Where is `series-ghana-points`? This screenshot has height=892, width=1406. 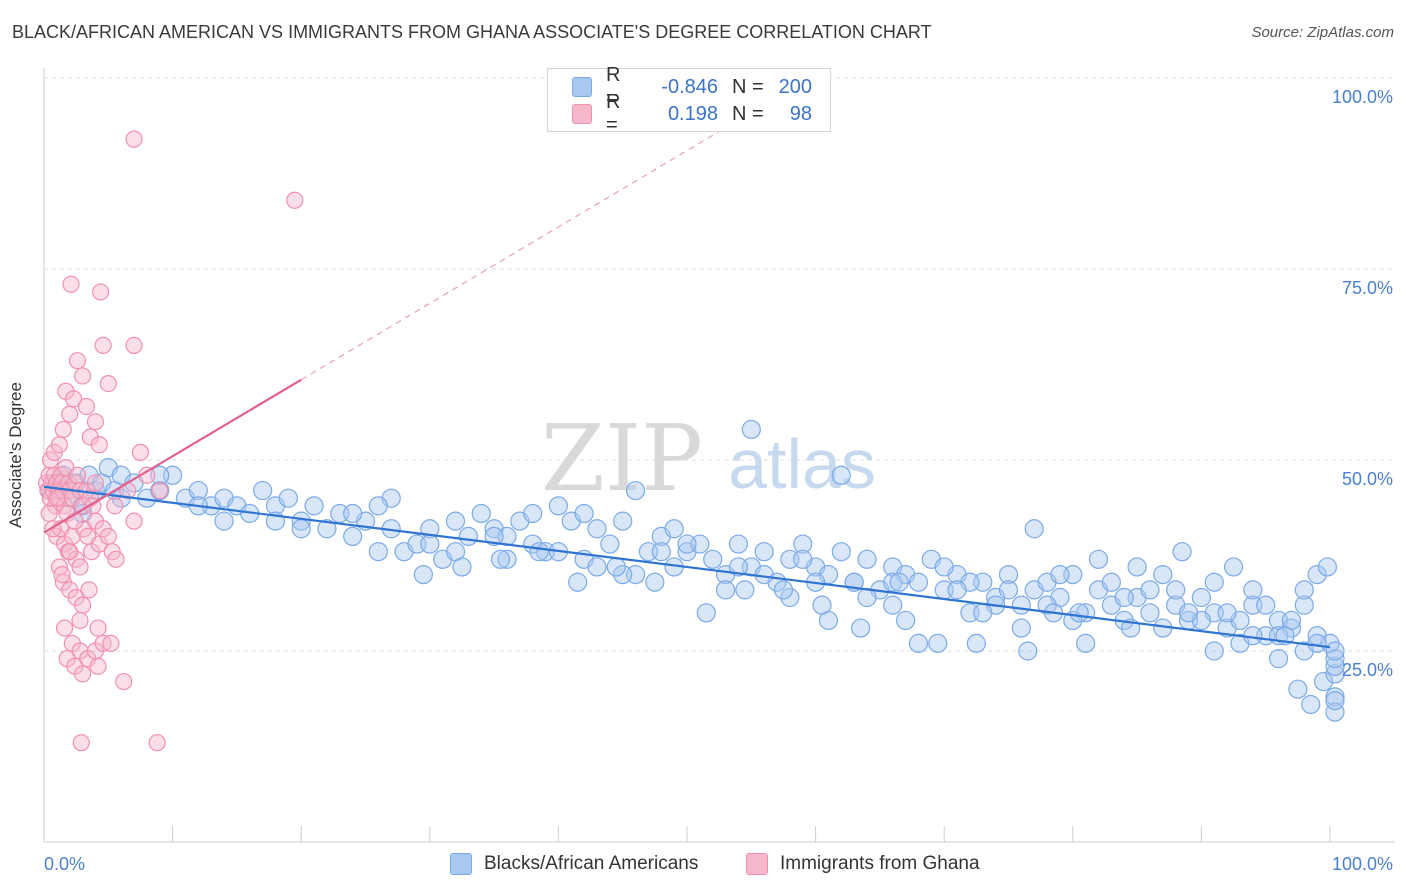 series-ghana-points is located at coordinates (170, 441).